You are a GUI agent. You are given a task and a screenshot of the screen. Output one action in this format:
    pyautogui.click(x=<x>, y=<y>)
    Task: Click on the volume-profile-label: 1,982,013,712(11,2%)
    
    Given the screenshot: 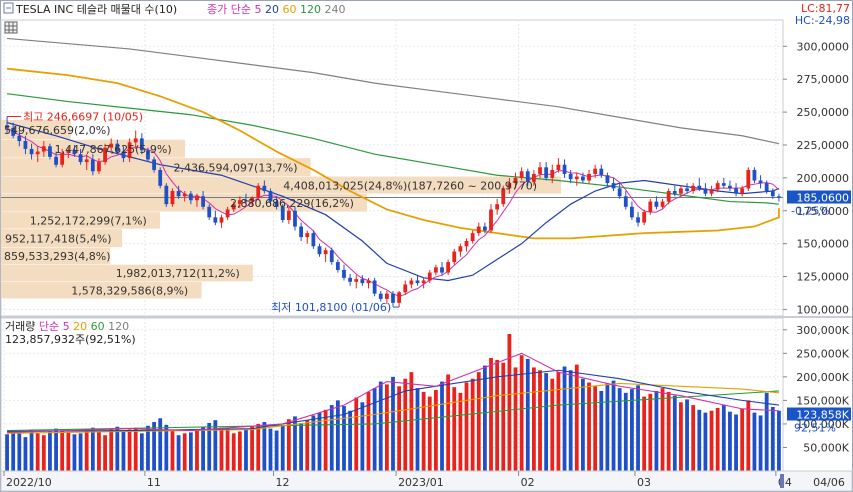 What is the action you would take?
    pyautogui.click(x=178, y=273)
    